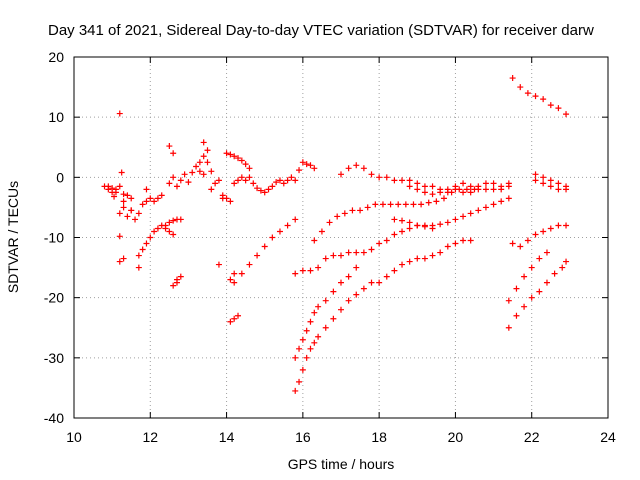 The width and height of the screenshot is (640, 480). I want to click on y-tick-label: 10, so click(56, 117).